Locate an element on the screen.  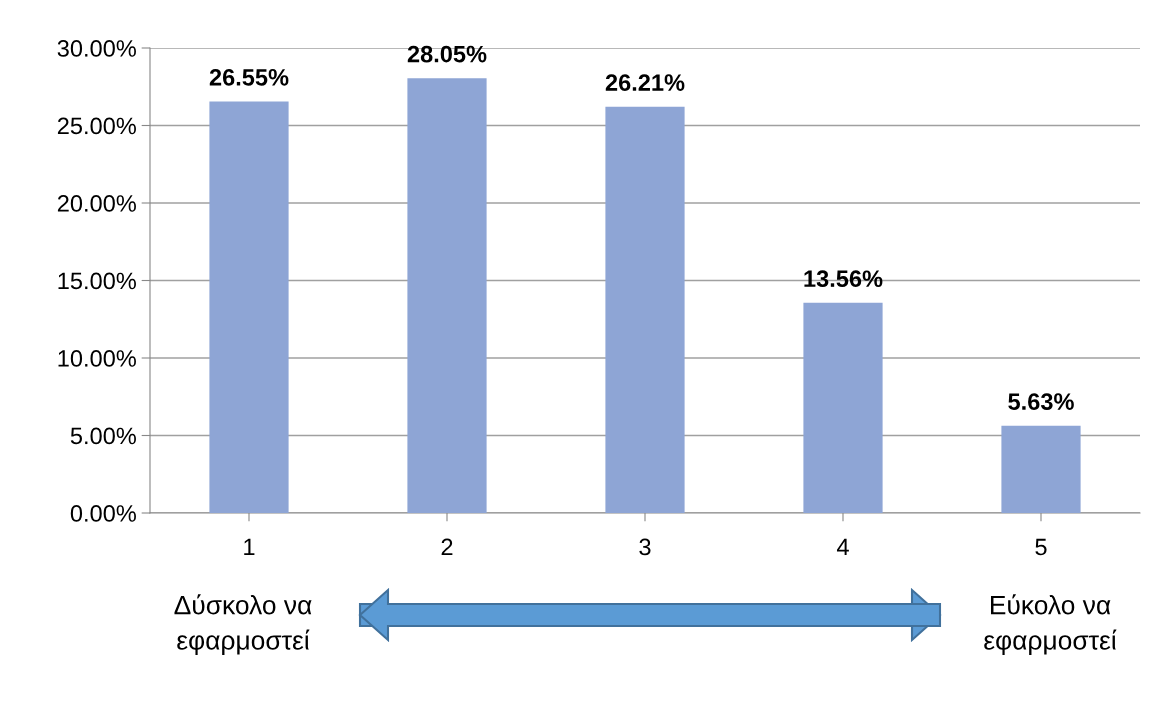
y-tick-label: 30.00% is located at coordinates (96, 48).